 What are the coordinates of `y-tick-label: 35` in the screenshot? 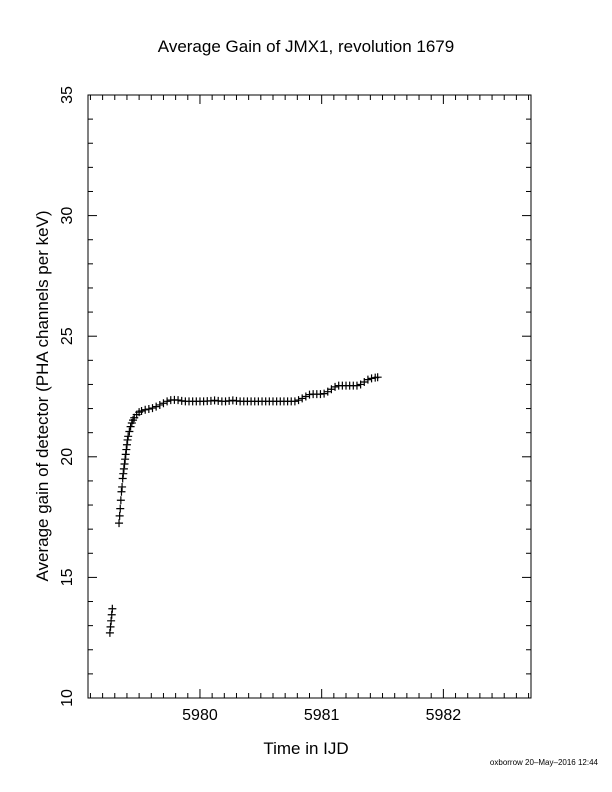 It's located at (67, 95).